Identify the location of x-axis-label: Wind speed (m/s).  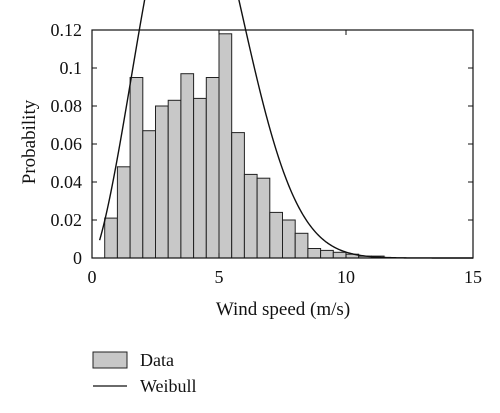
(283, 309).